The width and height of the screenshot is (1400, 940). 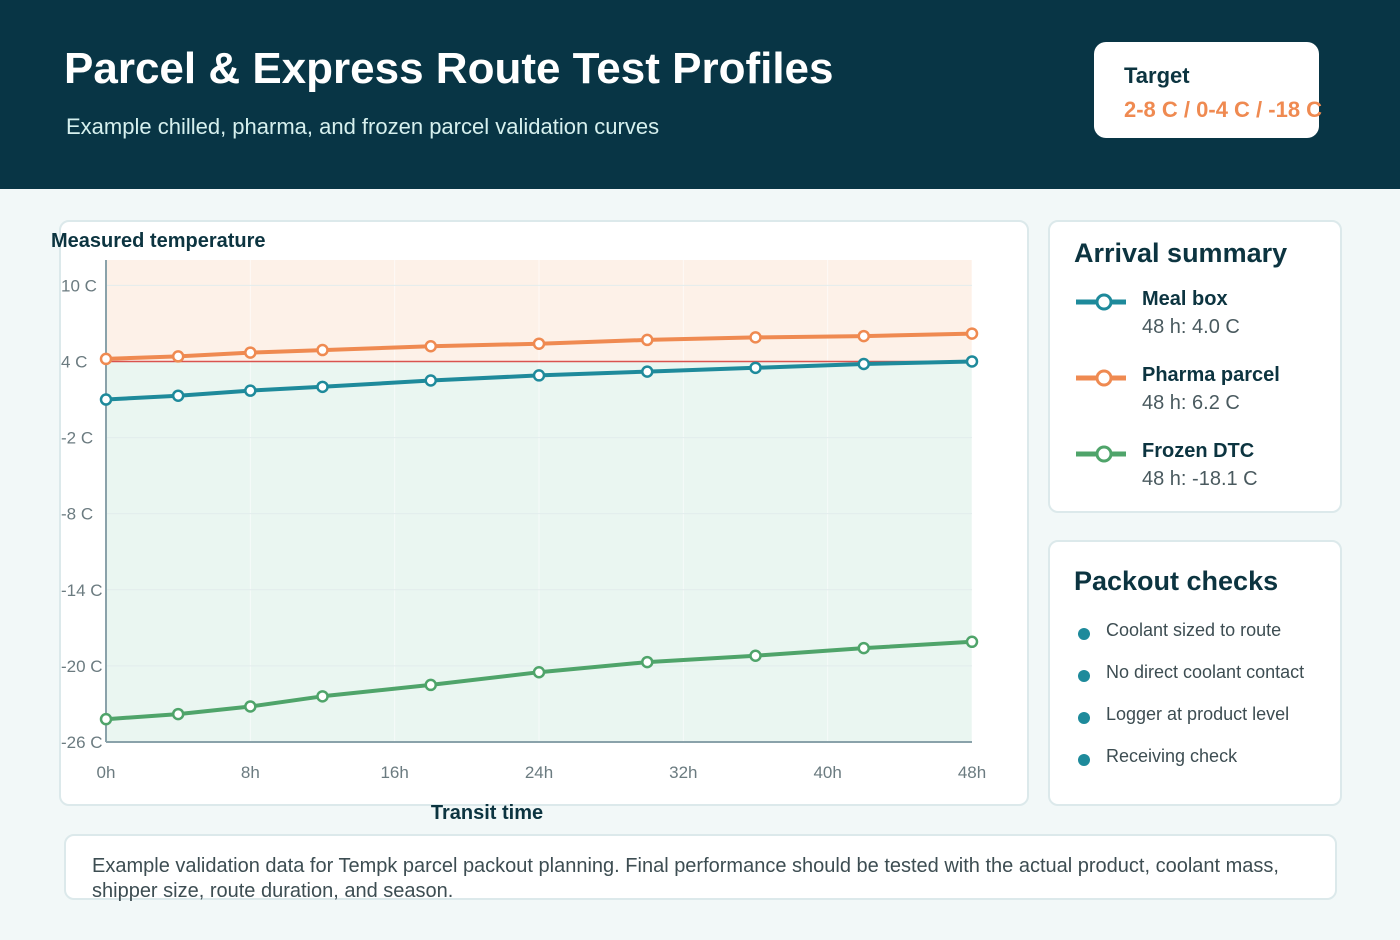 What do you see at coordinates (82, 742) in the screenshot?
I see `y-tick-label: -26 C` at bounding box center [82, 742].